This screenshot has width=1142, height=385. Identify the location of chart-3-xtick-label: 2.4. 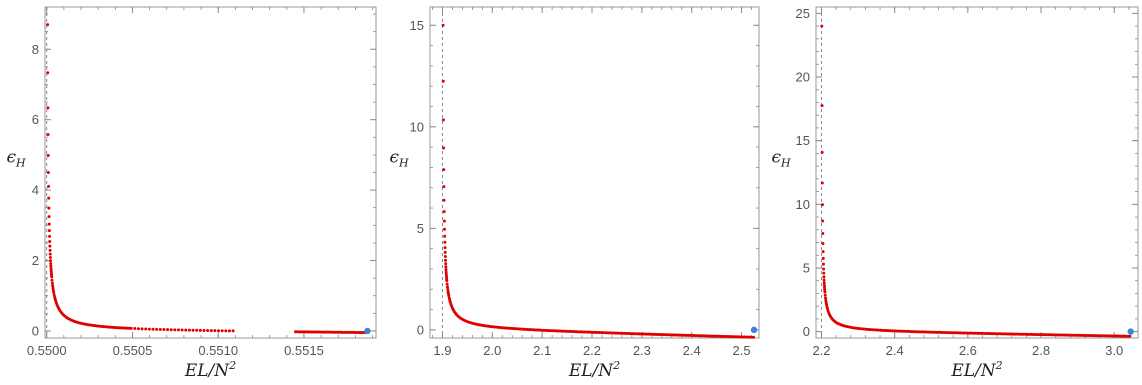
(895, 350).